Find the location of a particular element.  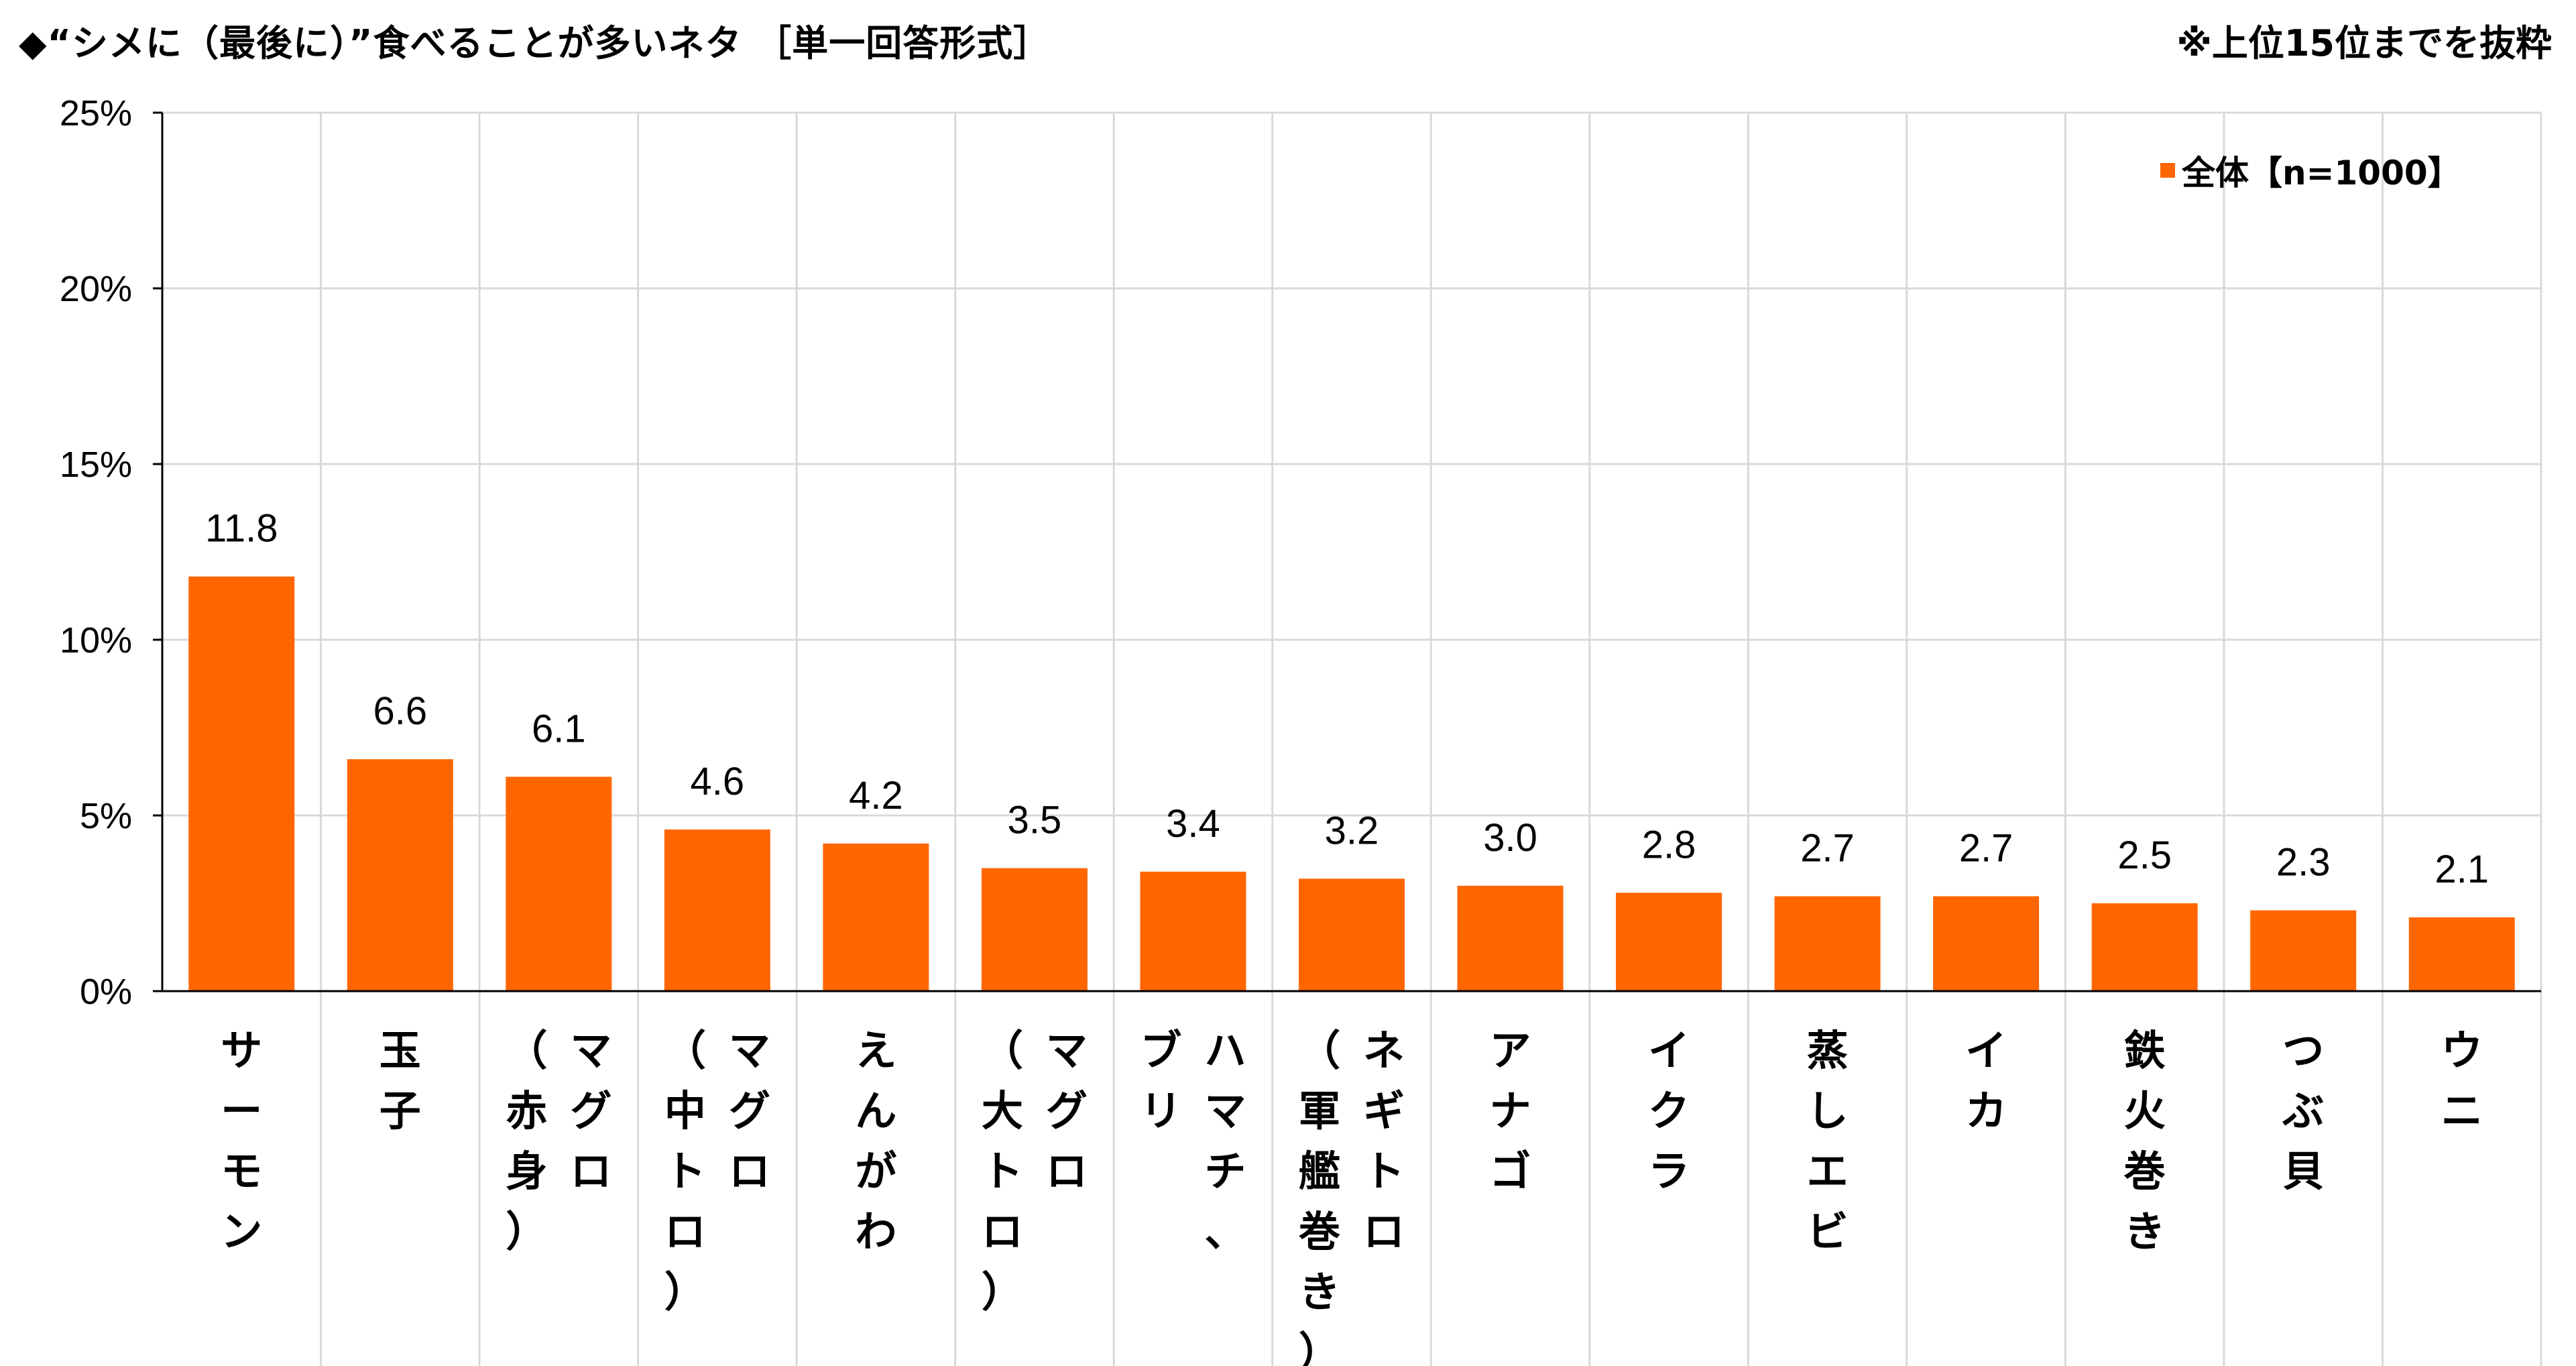

x-category-label-char: サ is located at coordinates (241, 1050).